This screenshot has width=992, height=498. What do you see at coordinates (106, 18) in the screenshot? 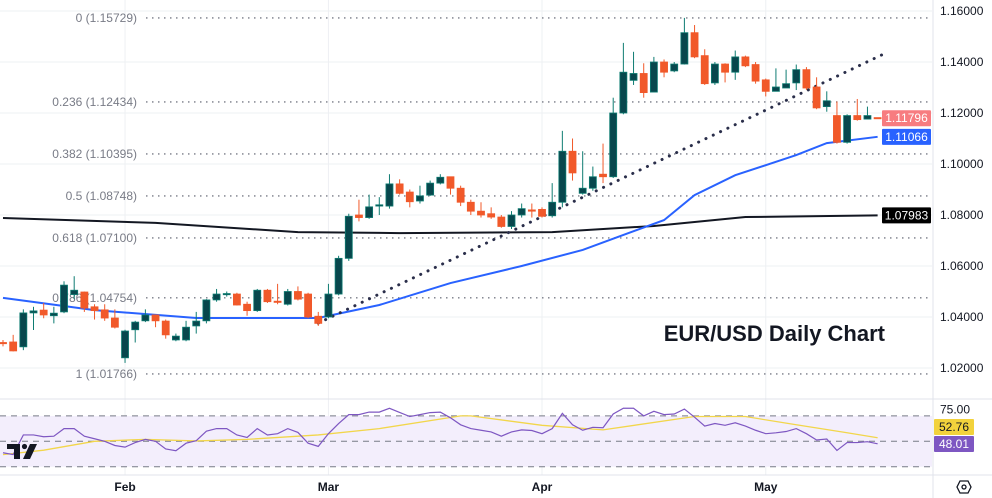
I see `fib-label: 0 (1.15729)` at bounding box center [106, 18].